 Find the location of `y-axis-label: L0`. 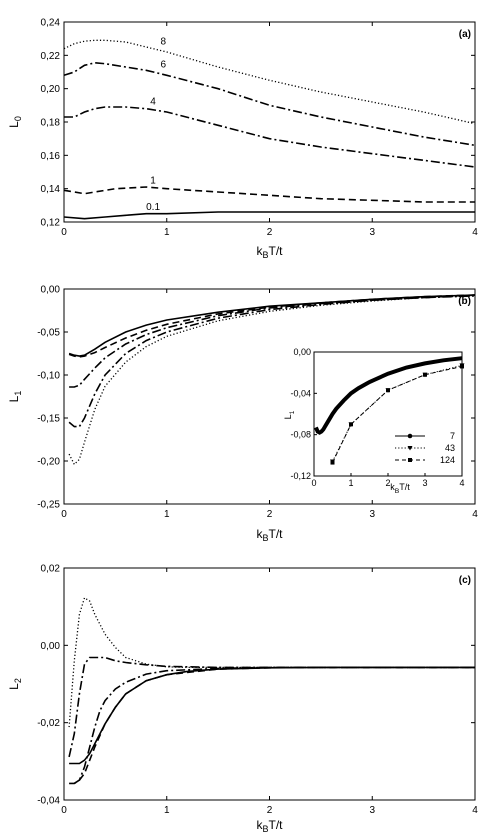

y-axis-label: L0 is located at coordinates (15, 122).